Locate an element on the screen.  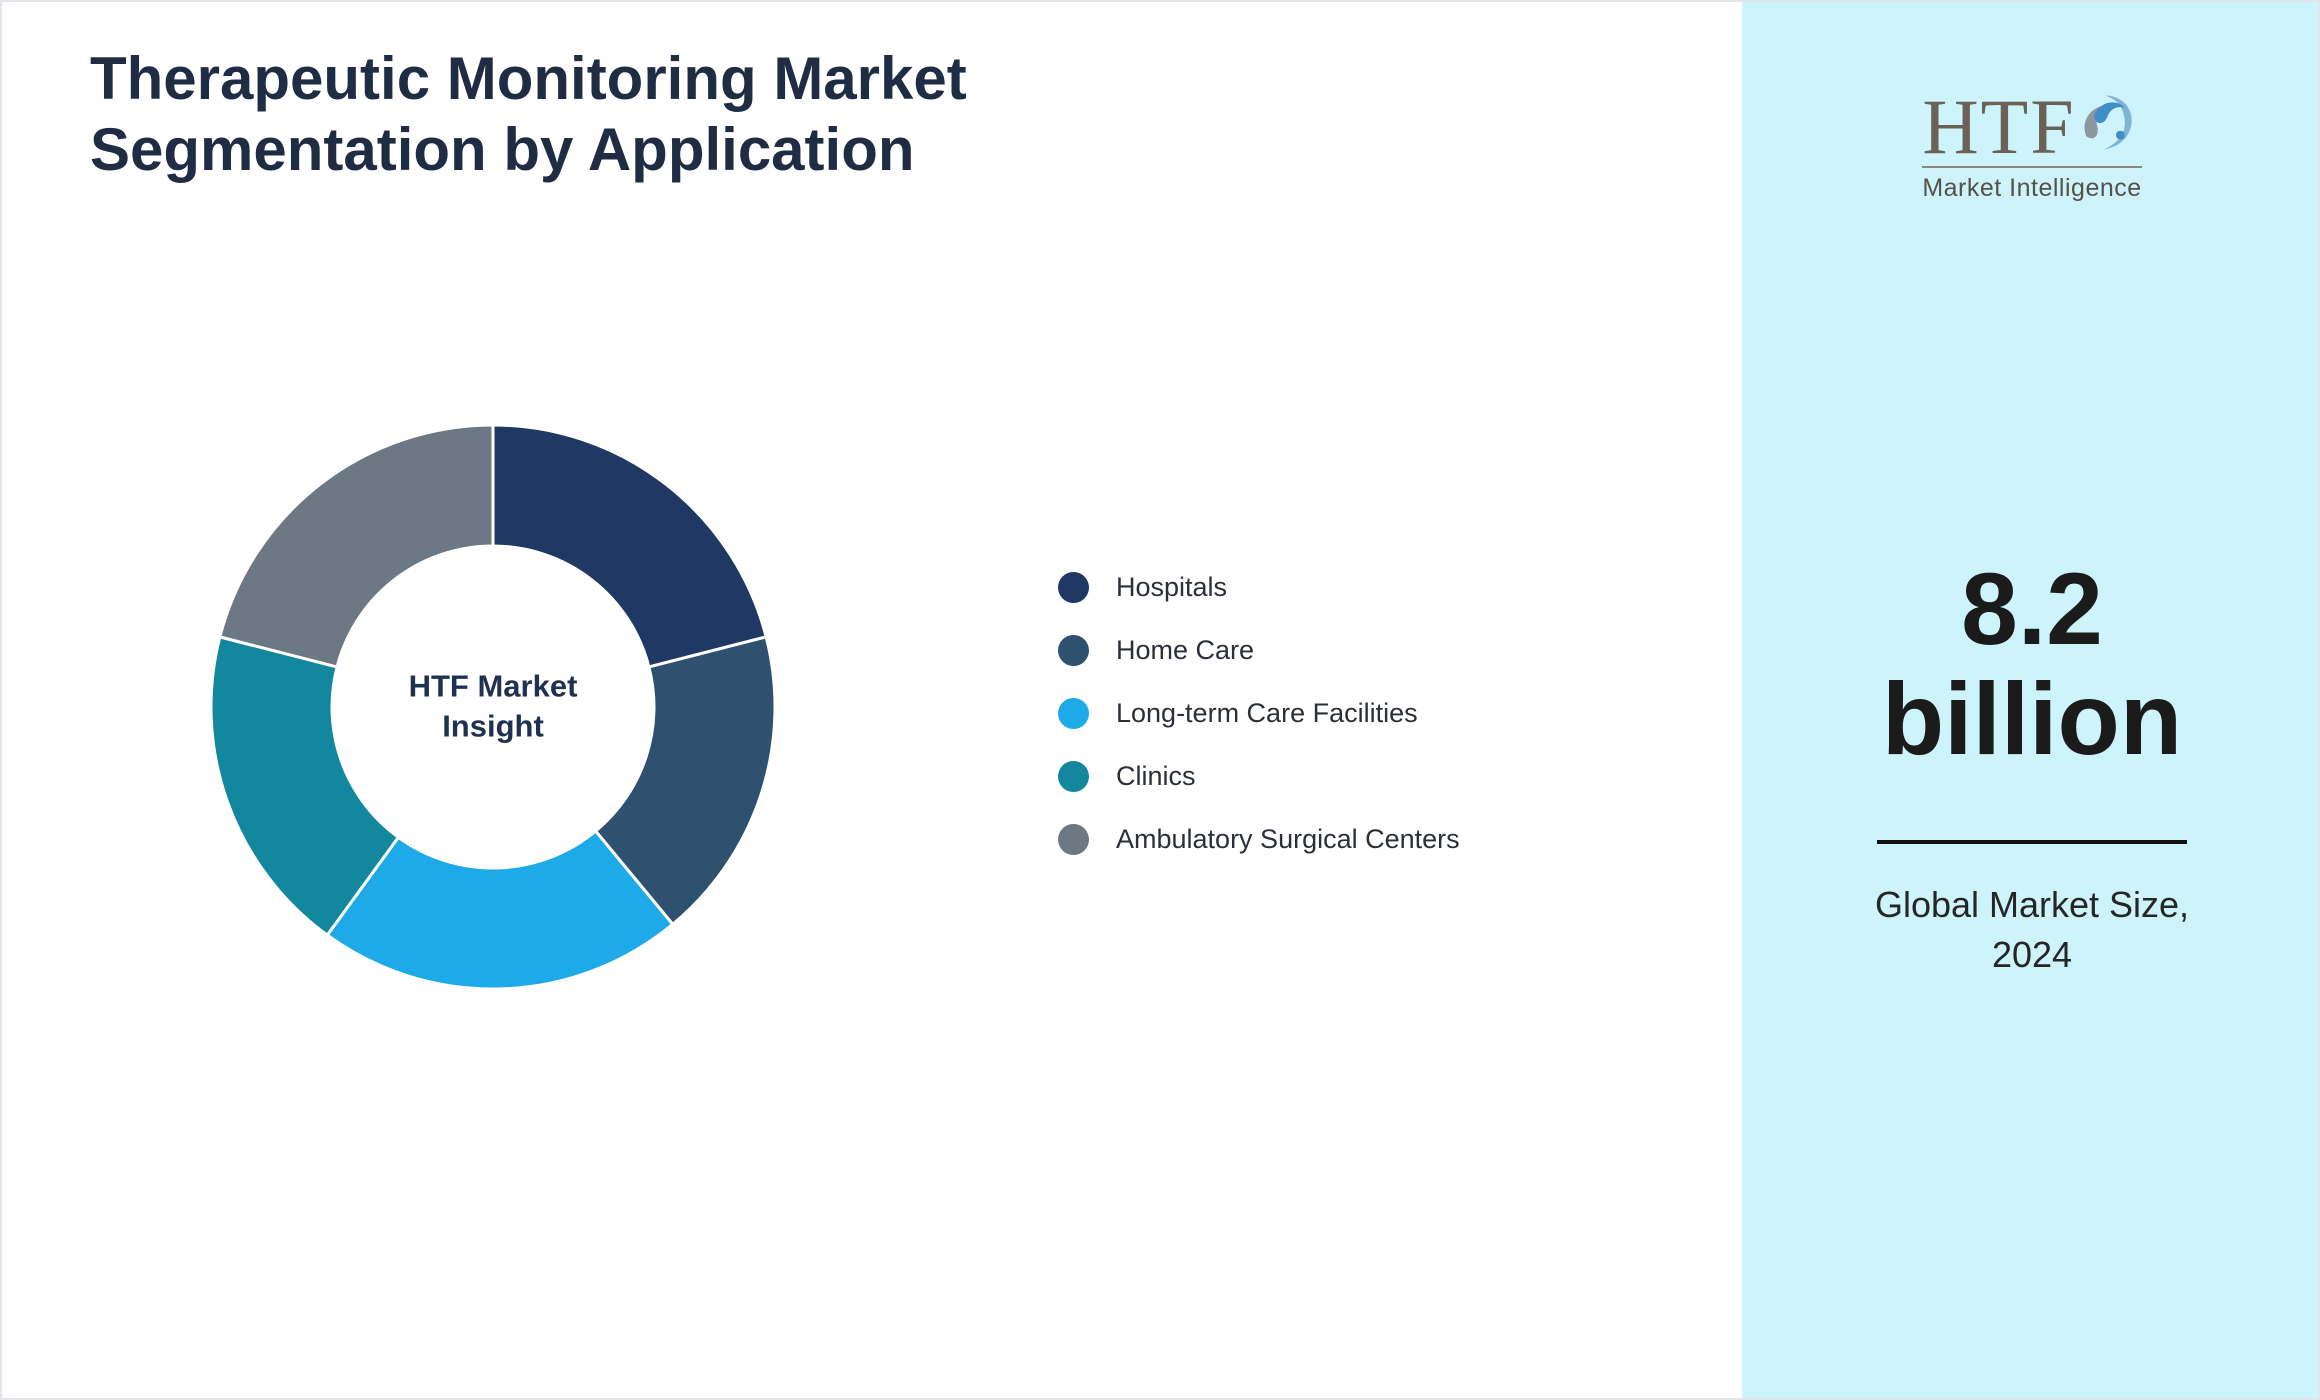
dolphin-logo-icon is located at coordinates (2108, 122).